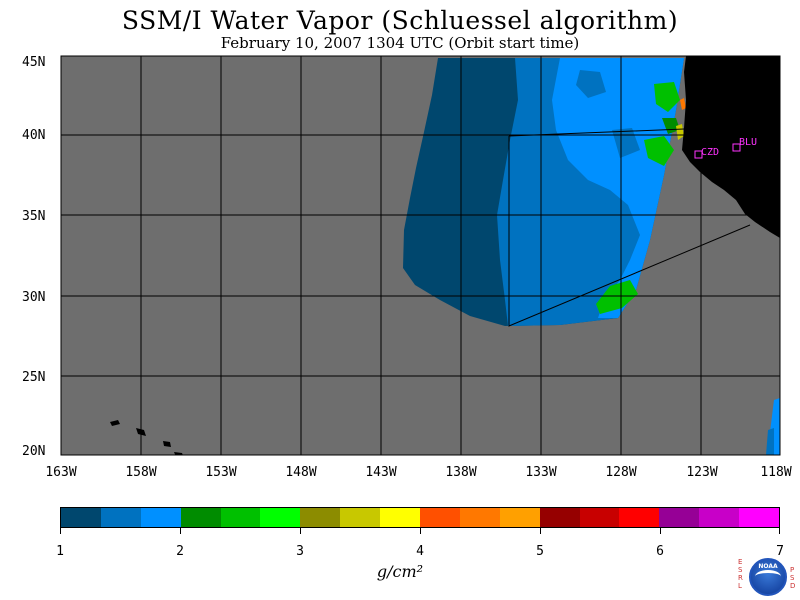 The height and width of the screenshot is (600, 800). Describe the element at coordinates (61, 472) in the screenshot. I see `lon-label: 163W` at that location.